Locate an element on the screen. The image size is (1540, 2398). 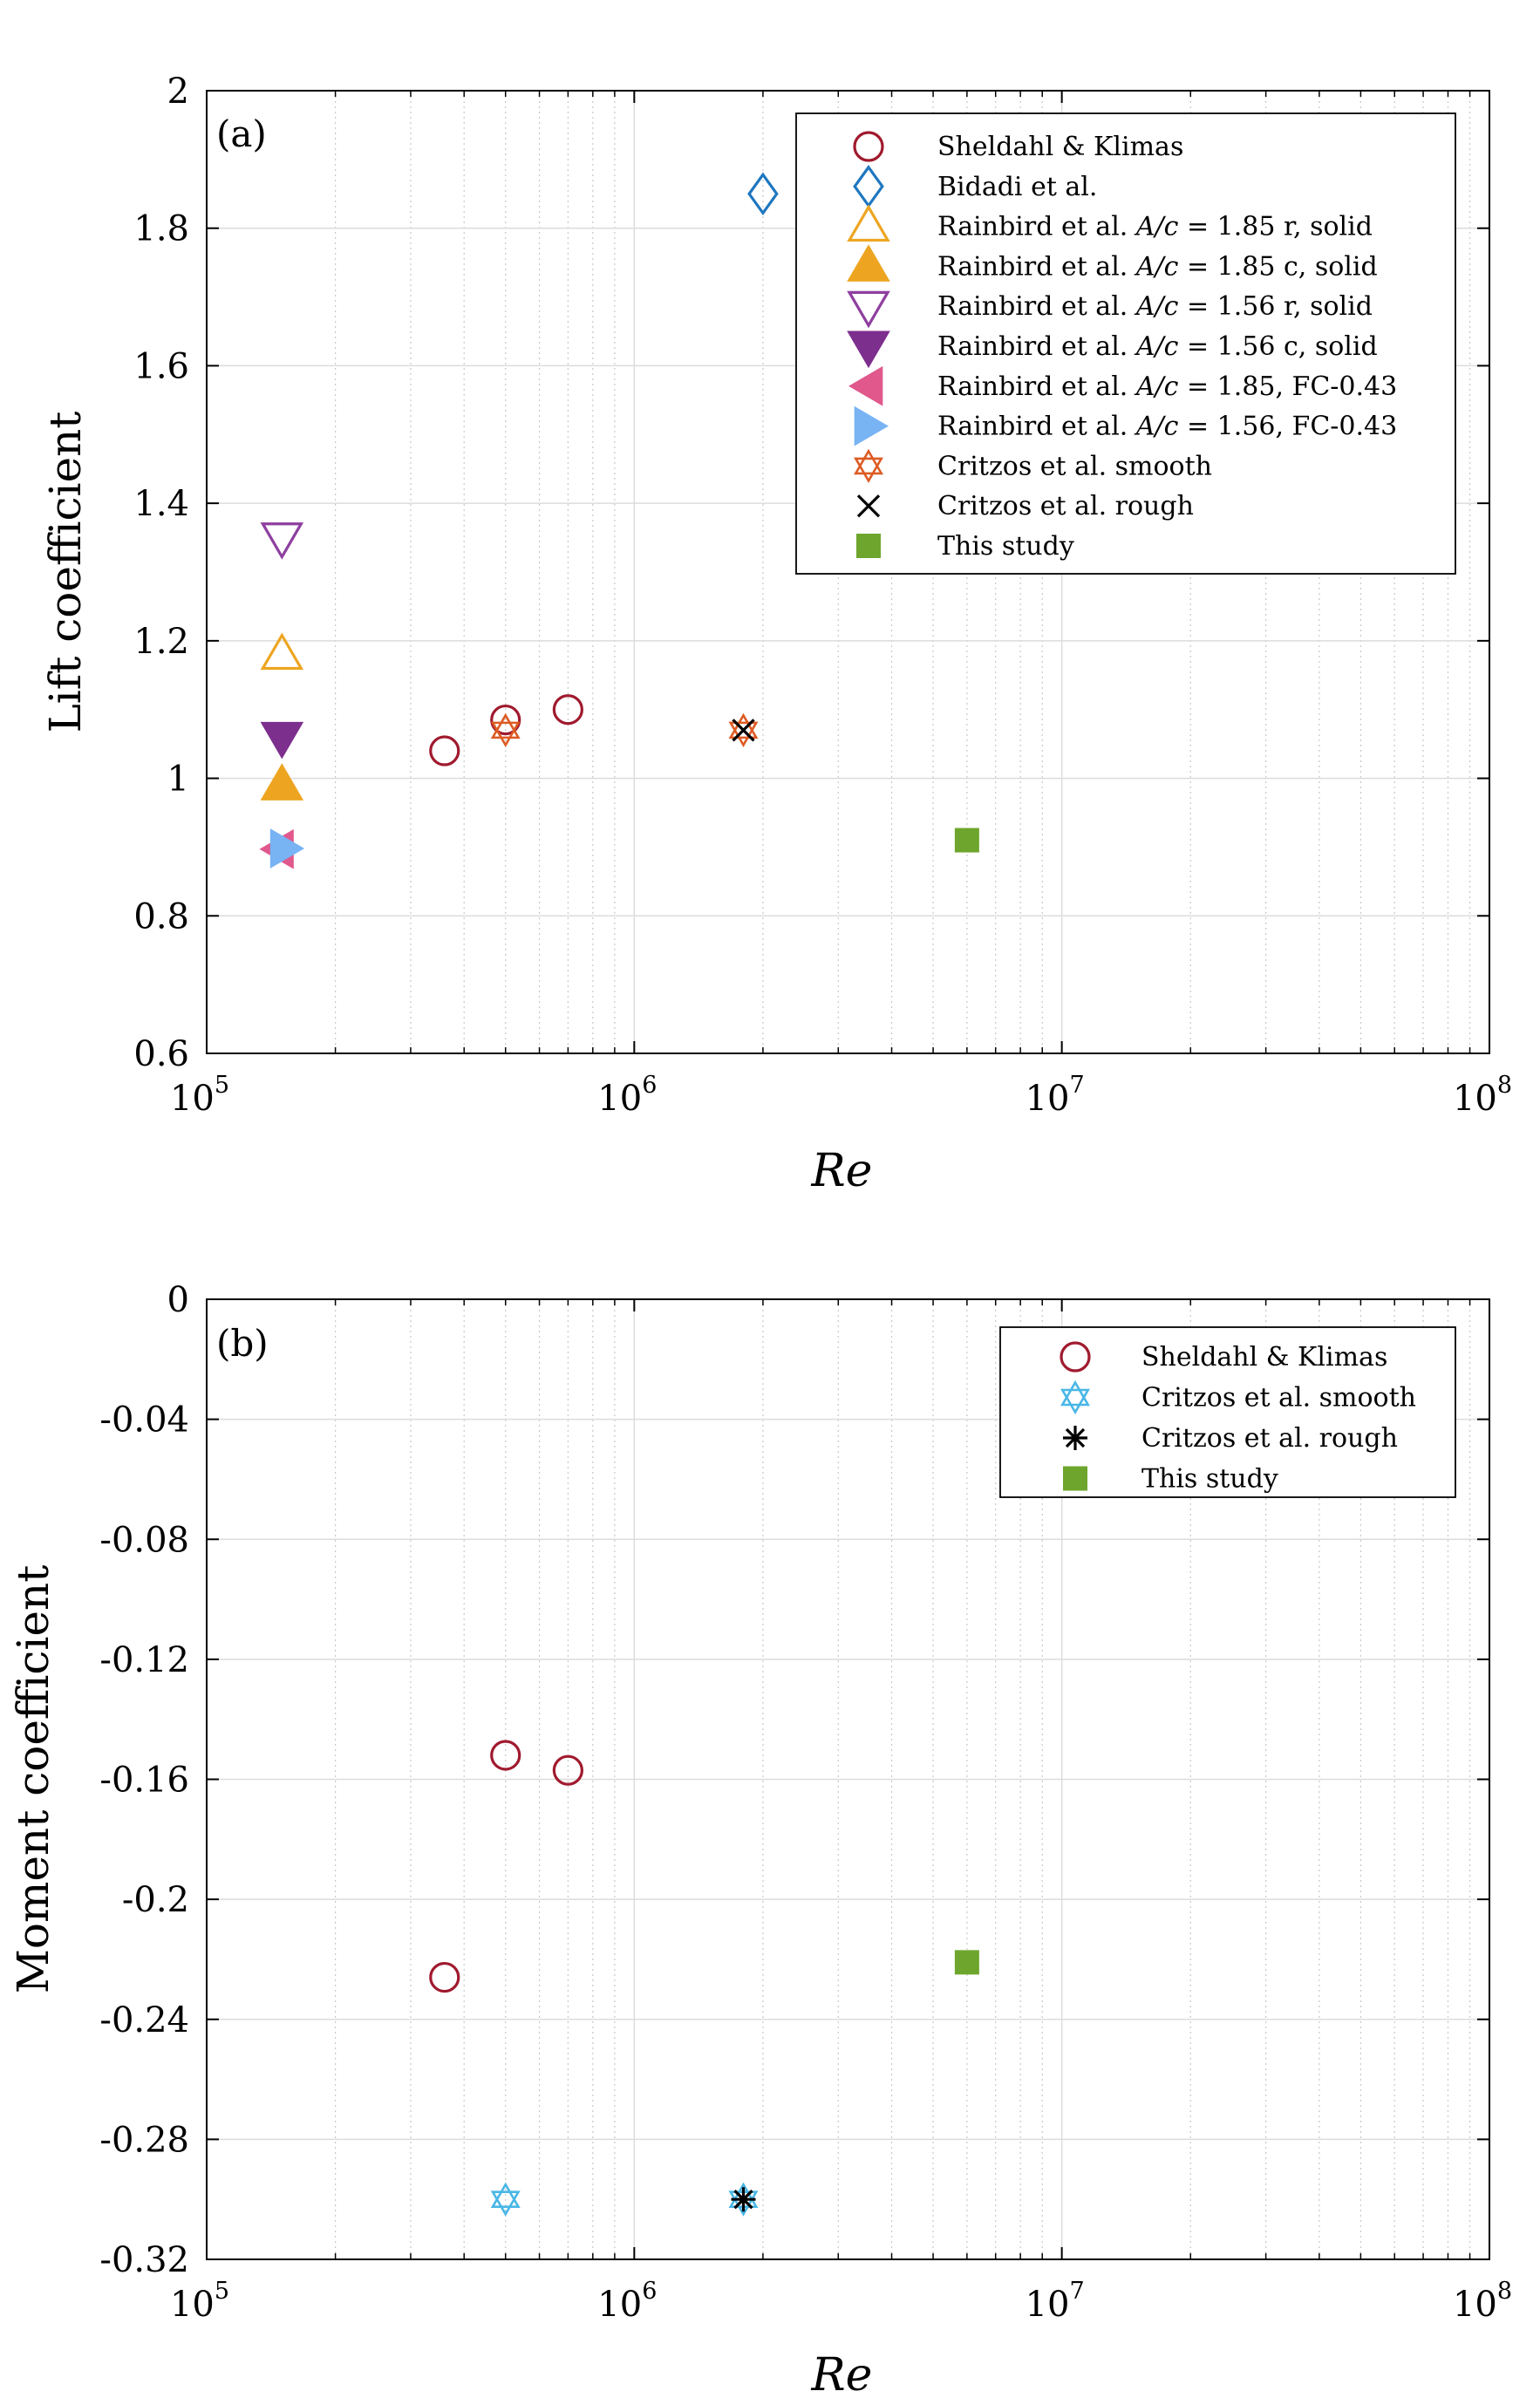
legend-label-post: = 1.56, FC-0.43 is located at coordinates (1288, 427).